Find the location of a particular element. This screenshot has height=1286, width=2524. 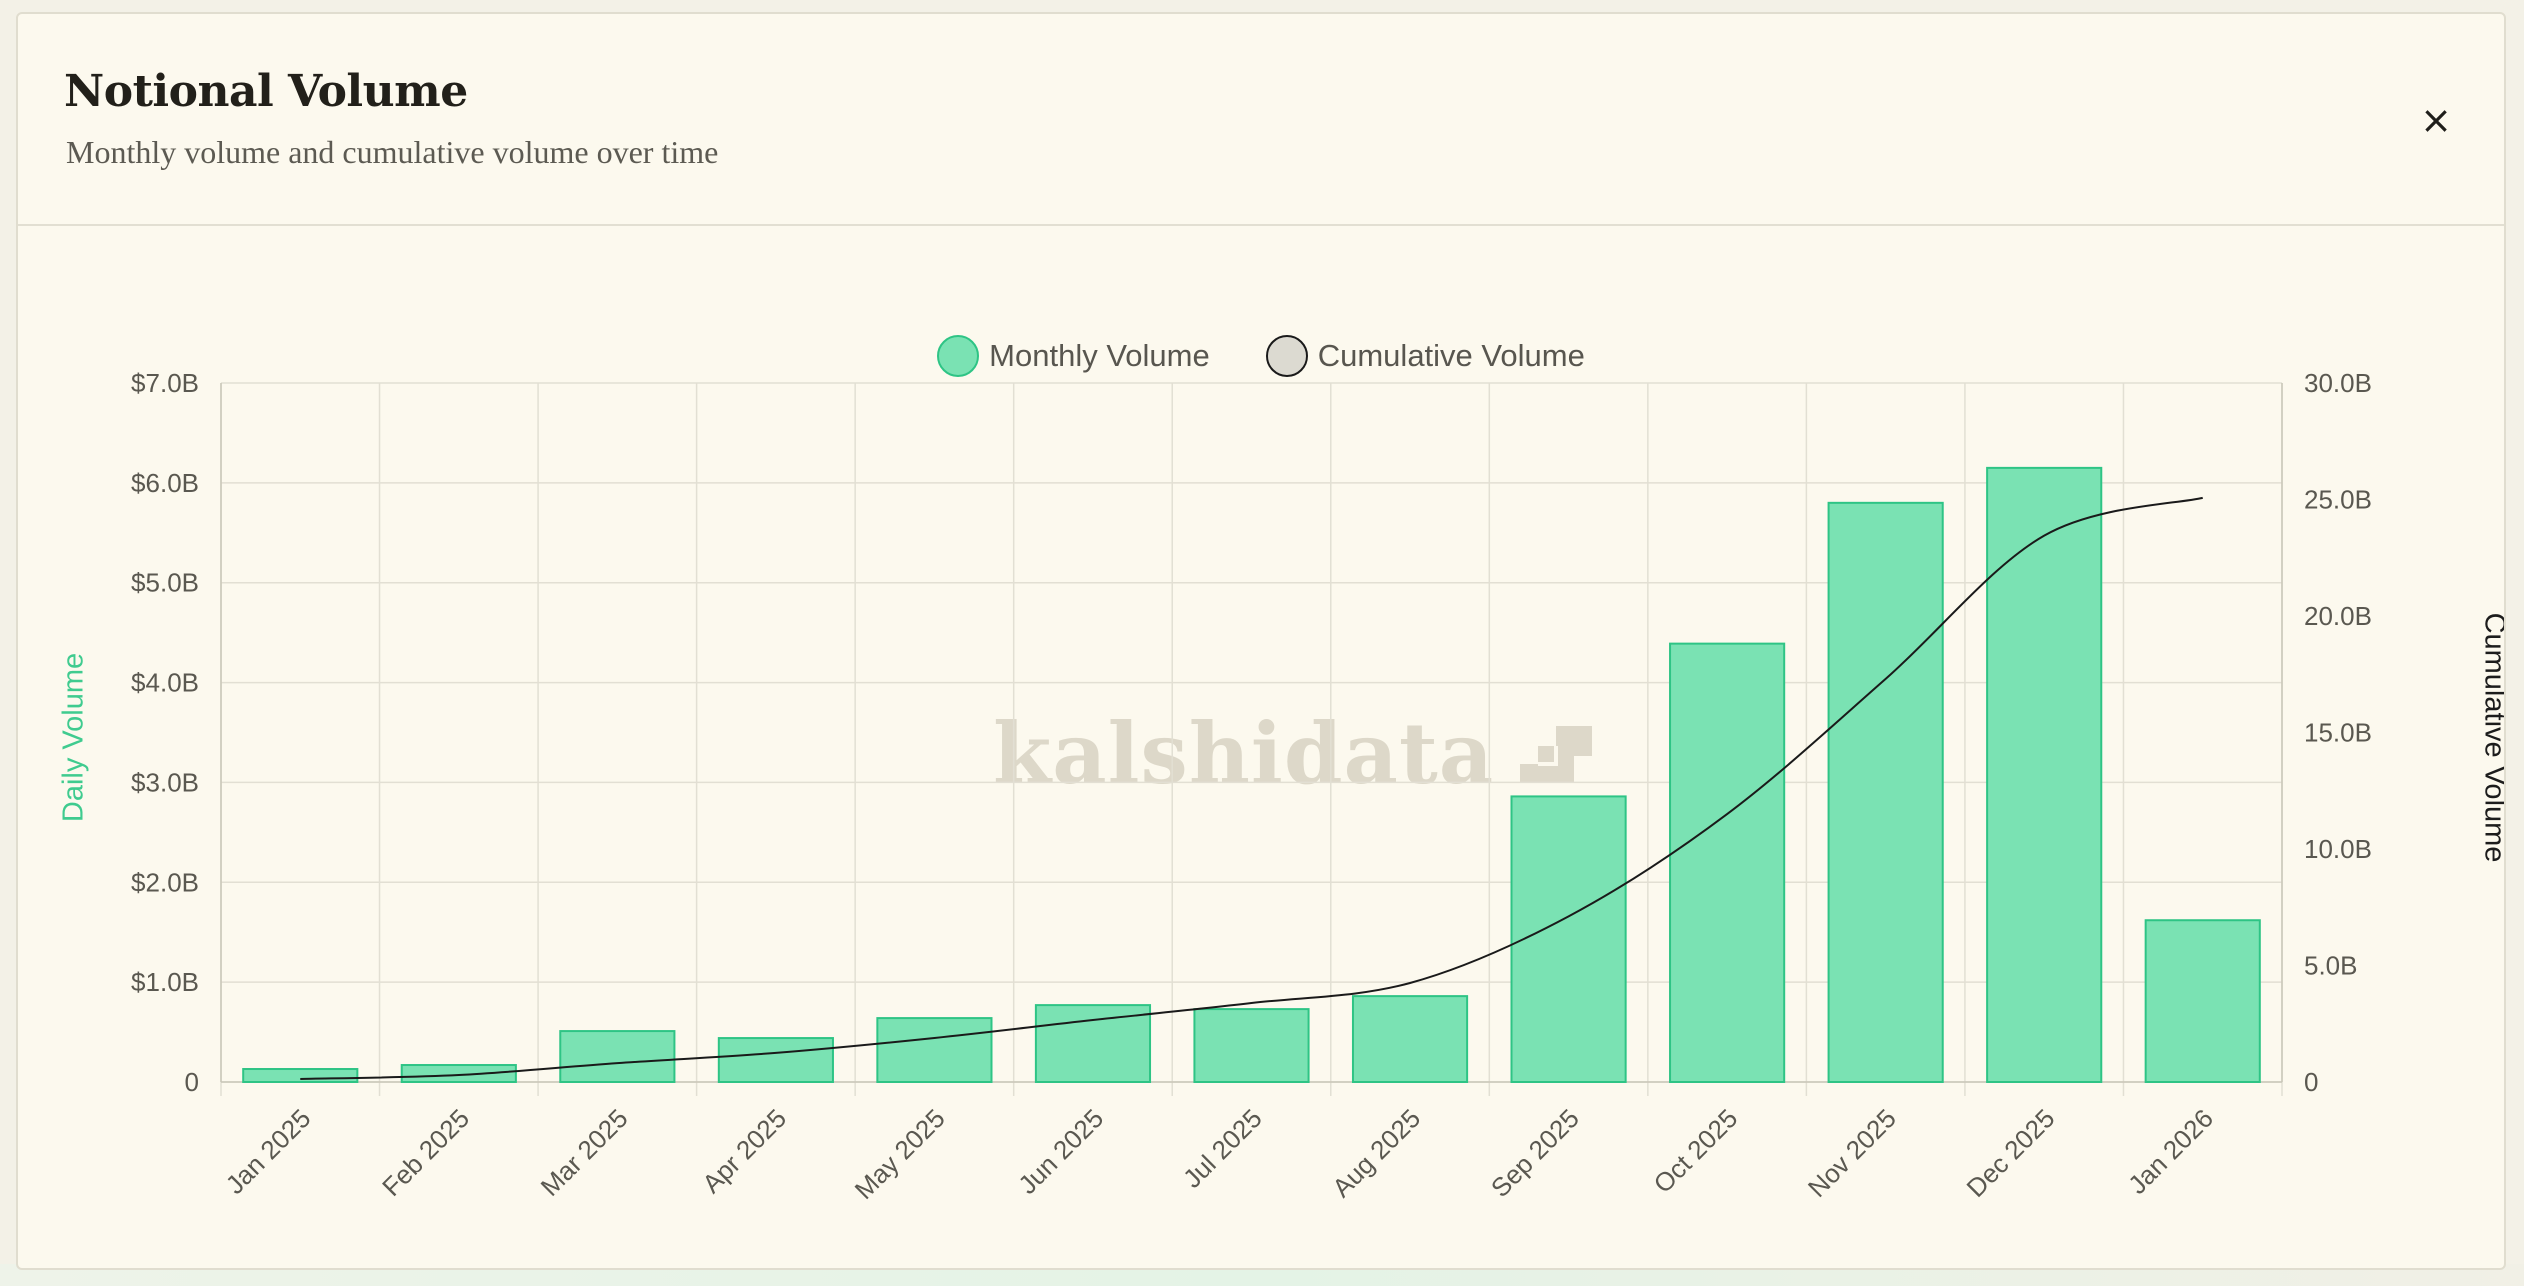

x-tick-label: Aug 2025 is located at coordinates (1376, 1153).